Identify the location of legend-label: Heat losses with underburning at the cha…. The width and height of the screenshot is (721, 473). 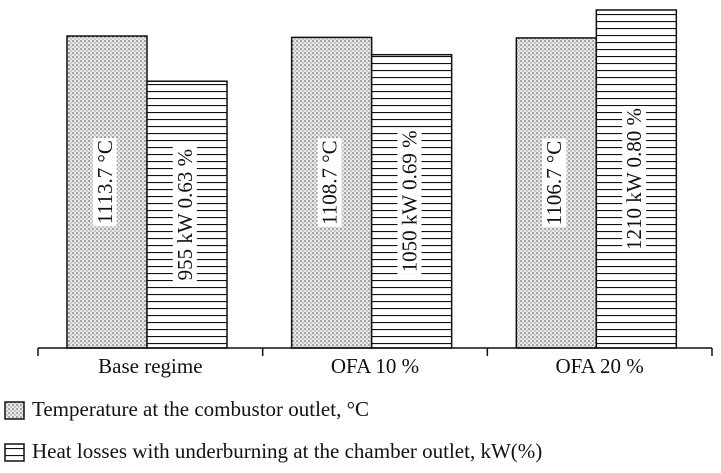
(287, 451).